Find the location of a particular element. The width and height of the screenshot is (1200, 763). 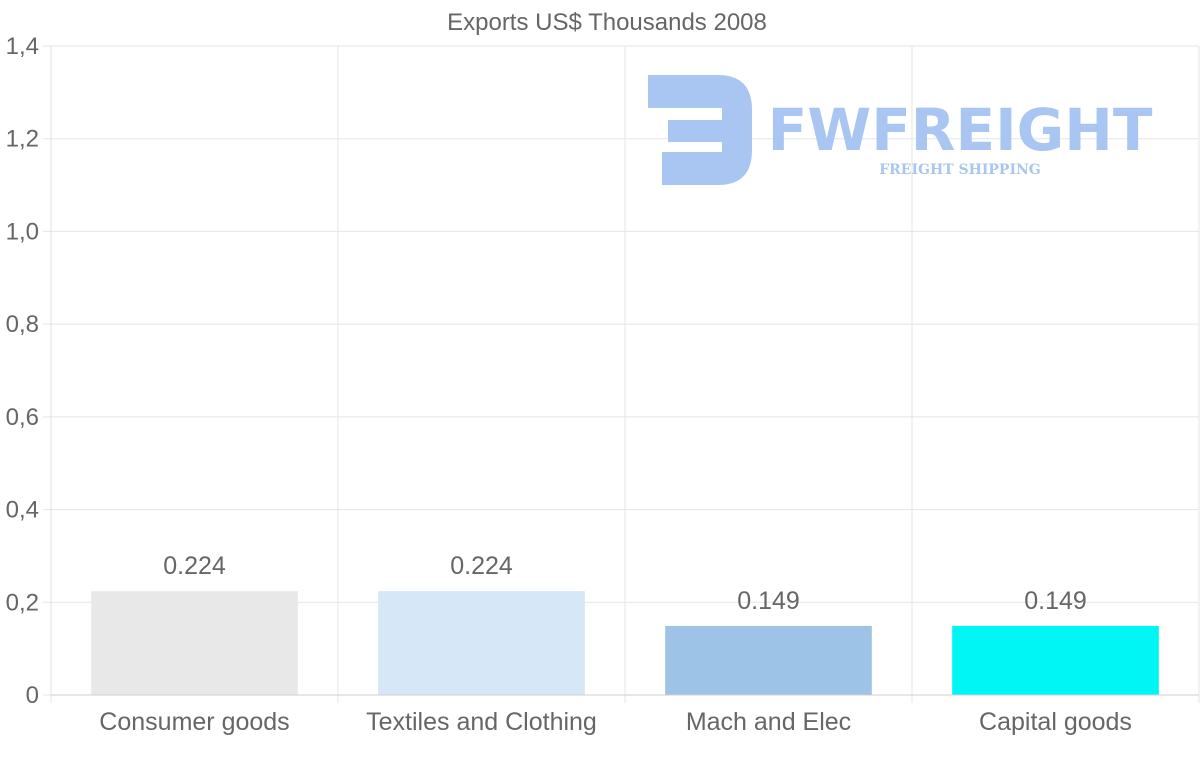

fwfreight-logo-icon is located at coordinates (700, 130).